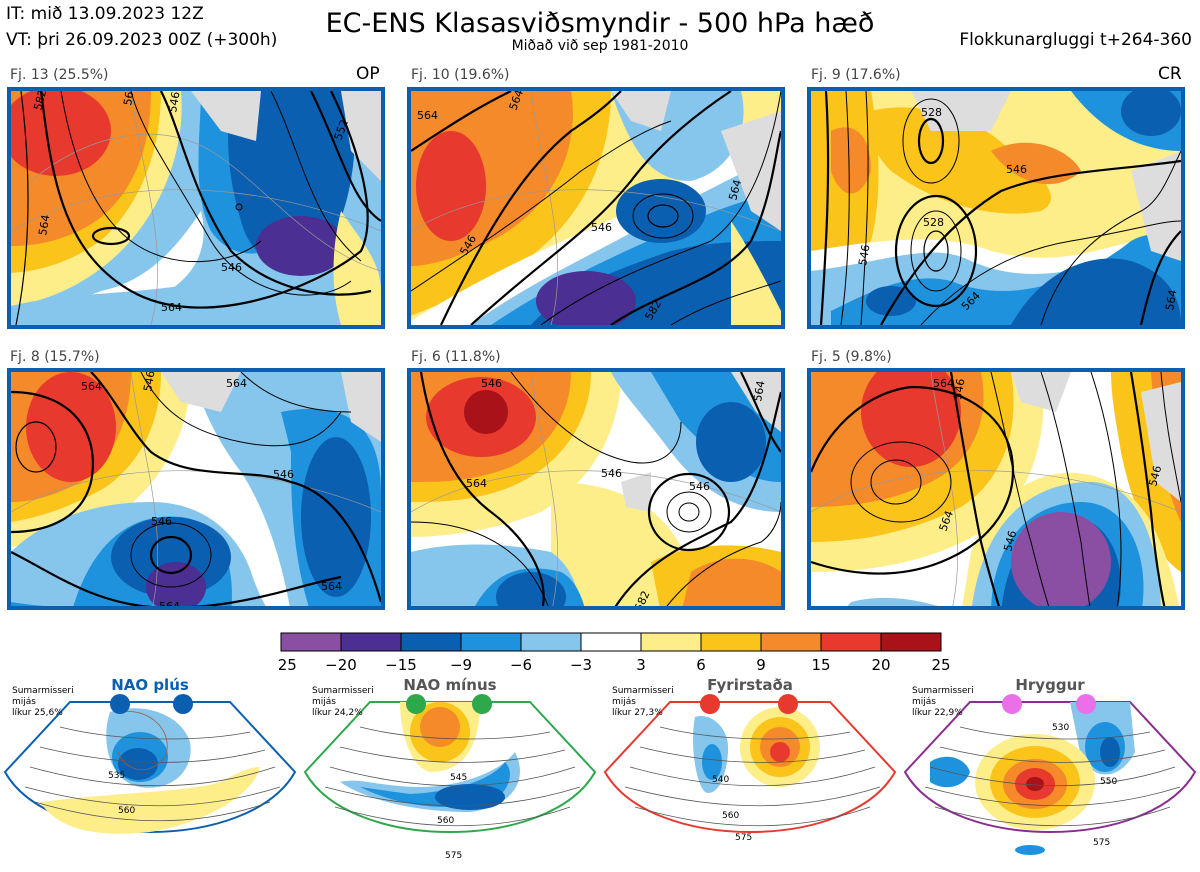  I want to click on regime-prob: líkur 22,9%, so click(937, 713).